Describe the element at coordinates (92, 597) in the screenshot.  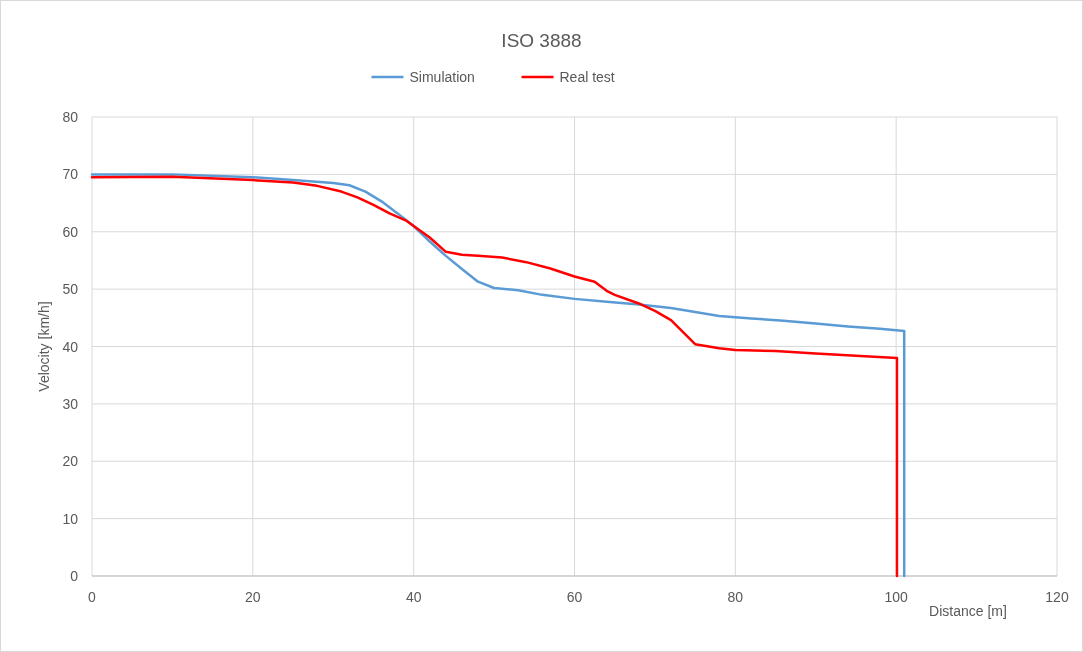
I see `x-tick-label: 0` at that location.